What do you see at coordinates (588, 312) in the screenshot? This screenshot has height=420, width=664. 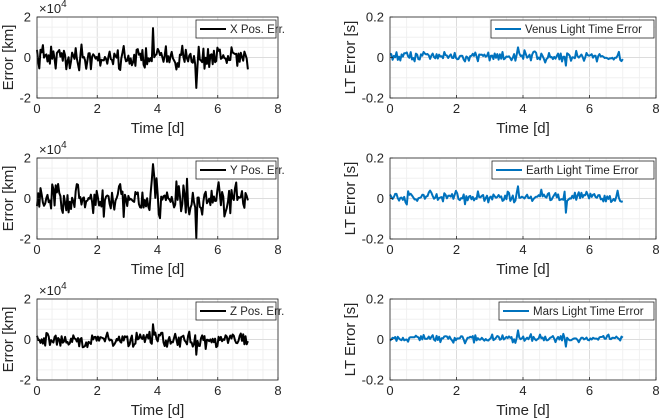 I see `legend-label: Mars Light Time Error` at bounding box center [588, 312].